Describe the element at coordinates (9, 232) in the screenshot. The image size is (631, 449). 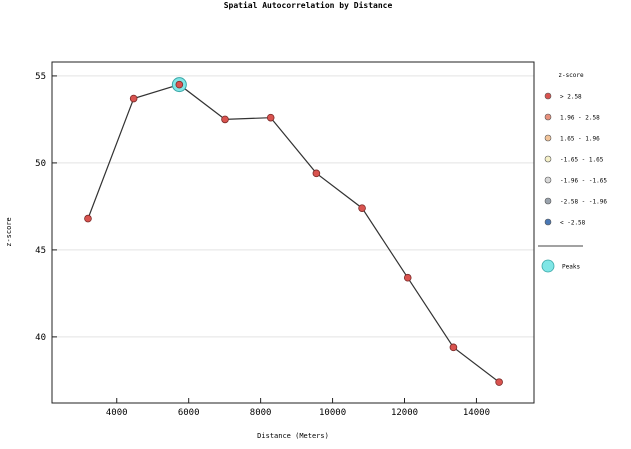
I see `y-axis-label: z-score` at that location.